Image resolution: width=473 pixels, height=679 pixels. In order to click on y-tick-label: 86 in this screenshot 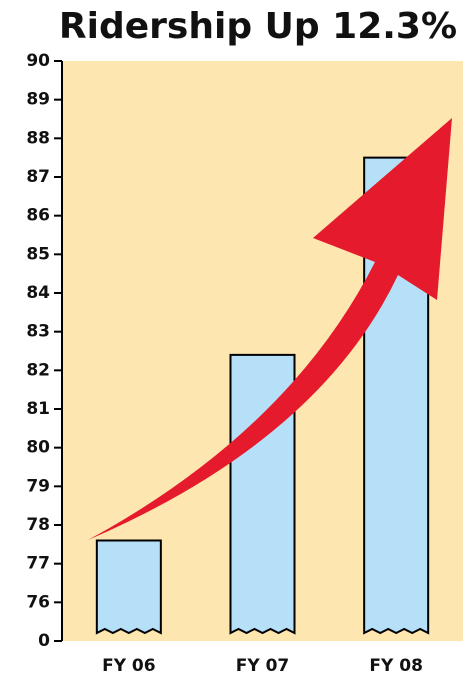, I will do `click(38, 216)`.